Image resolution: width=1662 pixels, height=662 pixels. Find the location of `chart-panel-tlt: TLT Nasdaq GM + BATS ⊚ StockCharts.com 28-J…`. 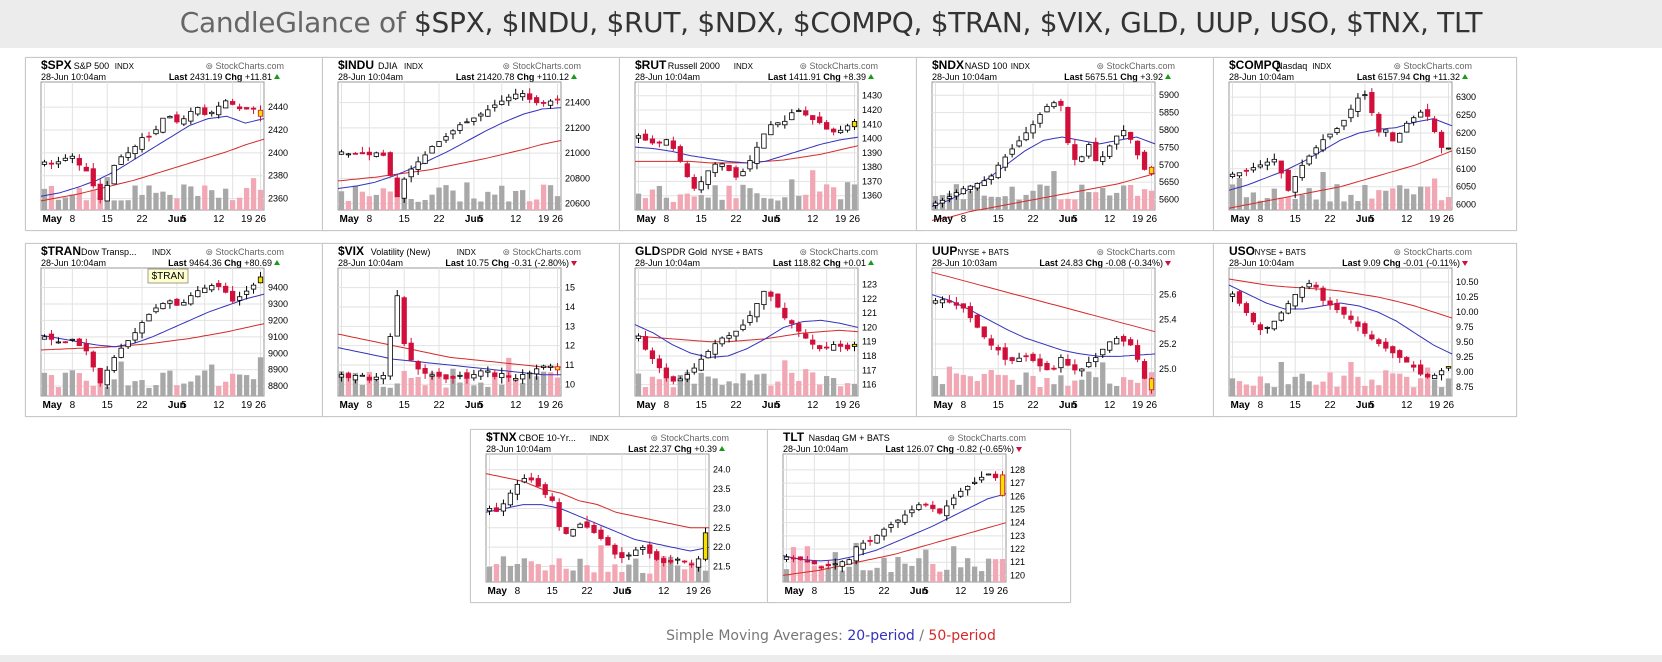

chart-panel-tlt: TLT Nasdaq GM + BATS ⊚ StockCharts.com 28-J… is located at coordinates (919, 516).